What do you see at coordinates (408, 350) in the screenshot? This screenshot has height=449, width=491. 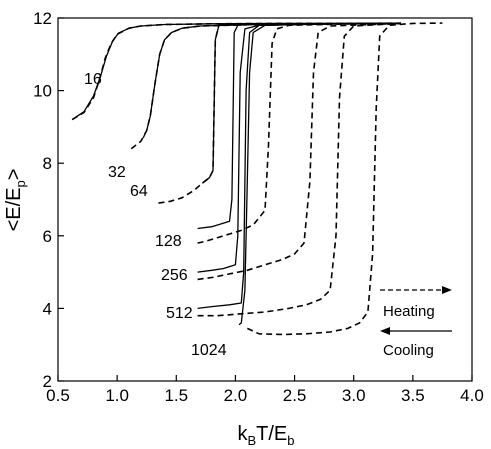 I see `legend-cooling-label: Cooling` at bounding box center [408, 350].